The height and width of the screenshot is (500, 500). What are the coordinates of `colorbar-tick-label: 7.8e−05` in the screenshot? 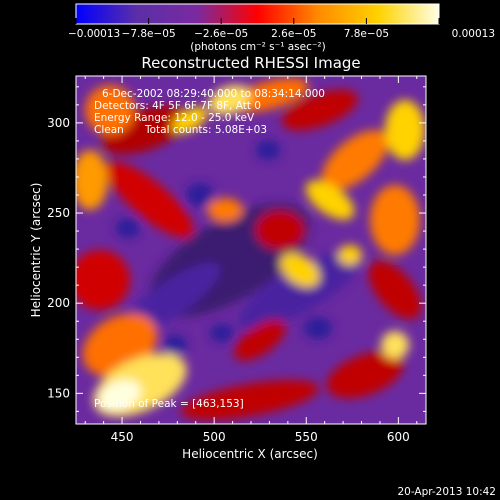 It's located at (366, 34).